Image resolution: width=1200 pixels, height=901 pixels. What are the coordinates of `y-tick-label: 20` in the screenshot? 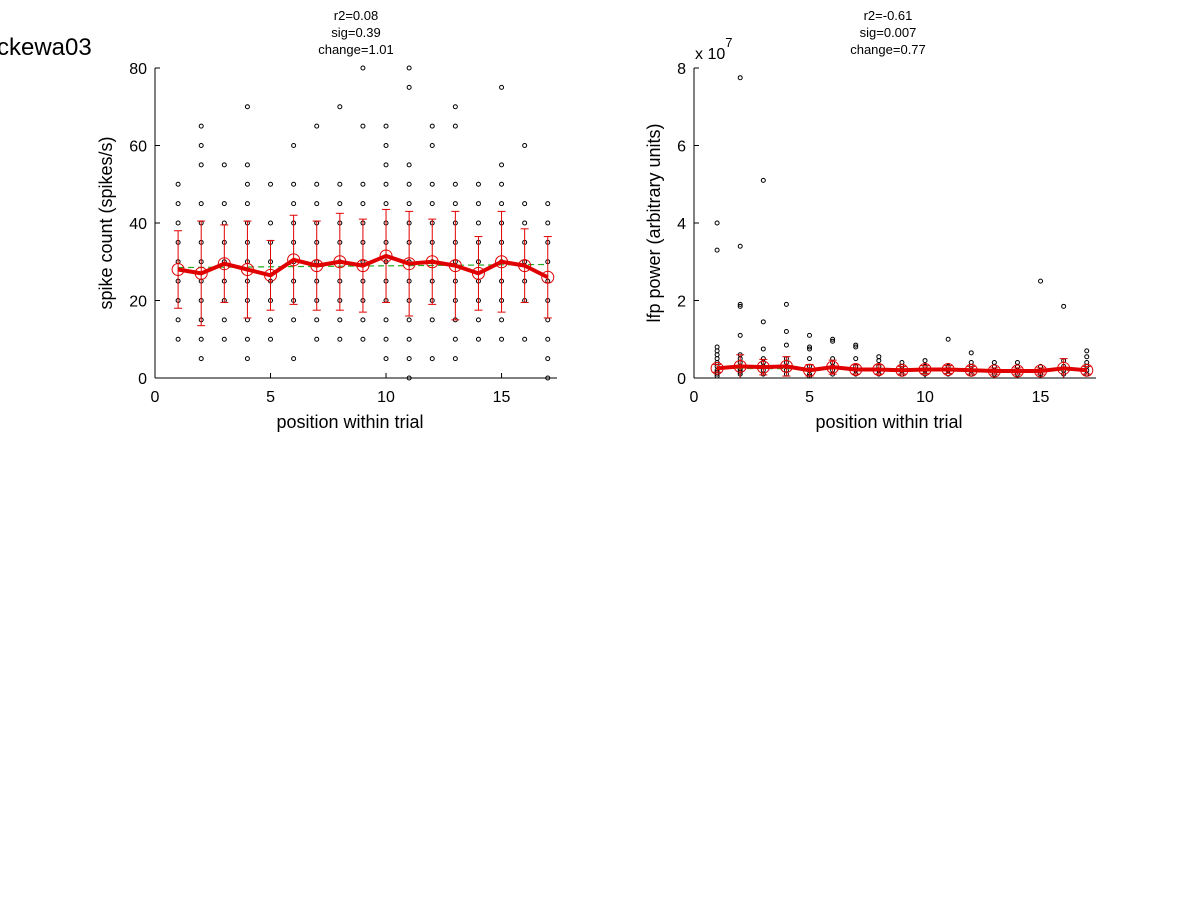 It's located at (138, 302).